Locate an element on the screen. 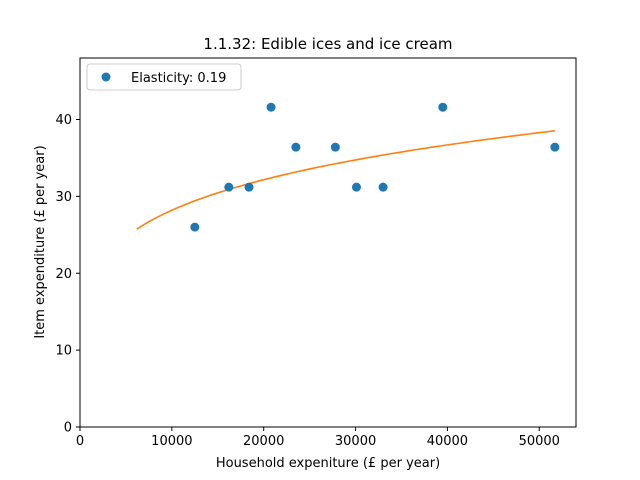 Image resolution: width=640 pixels, height=480 pixels. x-tick-label: 40000 is located at coordinates (447, 441).